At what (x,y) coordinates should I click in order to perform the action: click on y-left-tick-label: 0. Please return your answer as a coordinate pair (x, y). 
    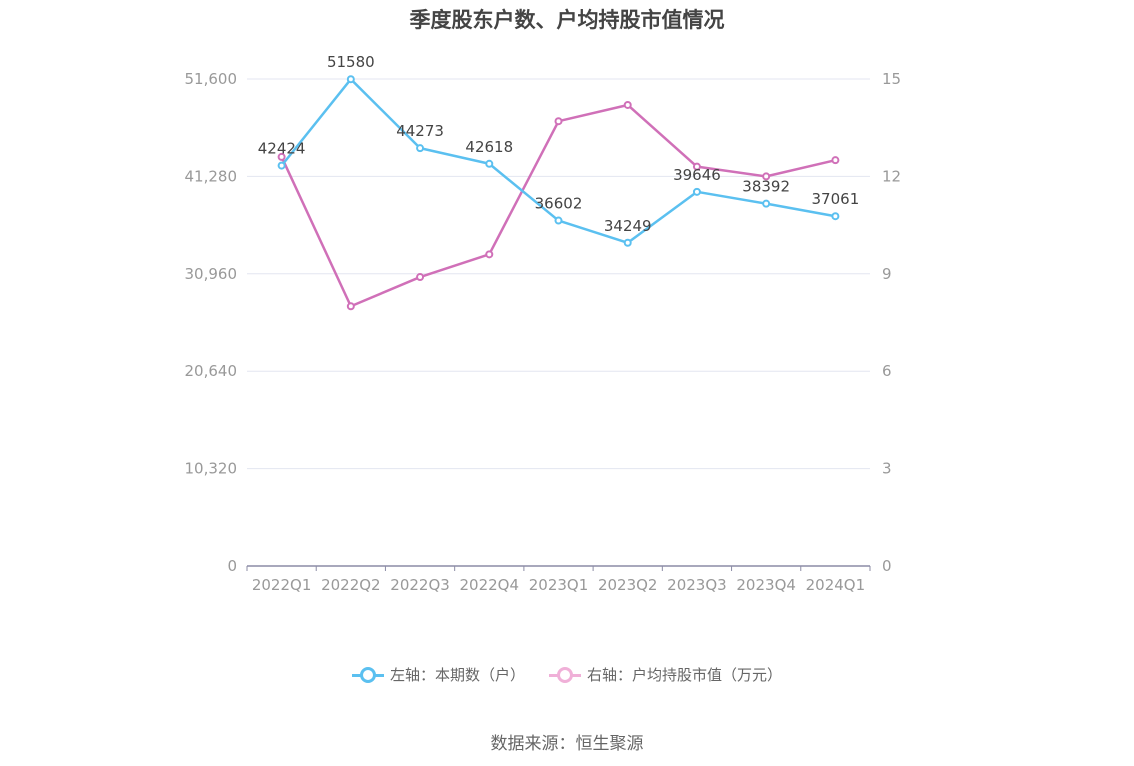
    Looking at the image, I should click on (232, 566).